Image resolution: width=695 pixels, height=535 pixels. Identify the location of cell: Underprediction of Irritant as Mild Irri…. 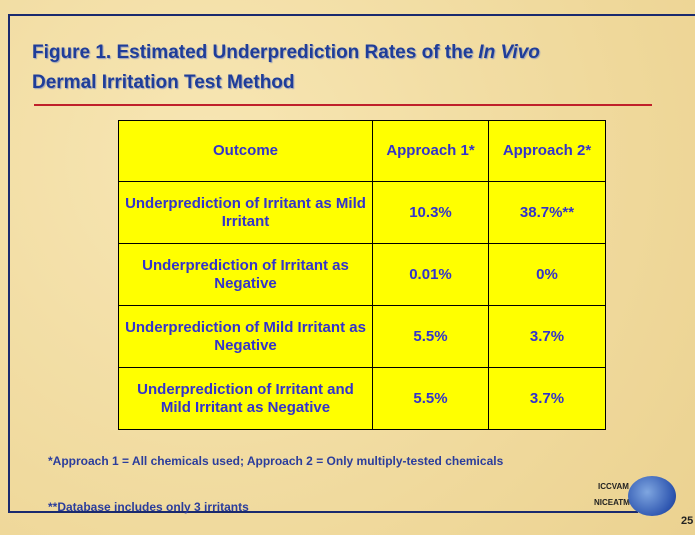
(245, 212).